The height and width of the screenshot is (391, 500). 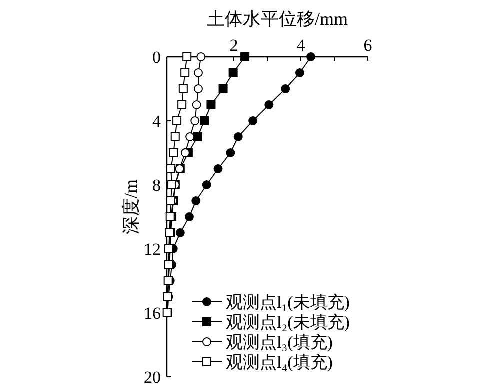 I want to click on y-tick-label: 16, so click(x=152, y=313).